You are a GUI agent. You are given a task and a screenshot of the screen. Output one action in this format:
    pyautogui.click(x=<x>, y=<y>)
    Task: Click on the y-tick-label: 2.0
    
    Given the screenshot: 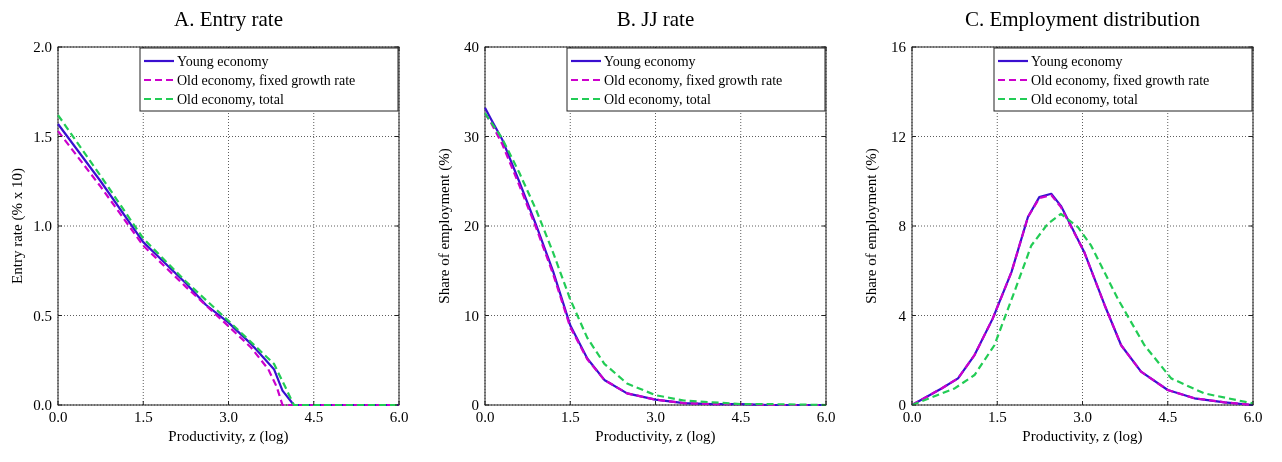 What is the action you would take?
    pyautogui.click(x=42, y=47)
    